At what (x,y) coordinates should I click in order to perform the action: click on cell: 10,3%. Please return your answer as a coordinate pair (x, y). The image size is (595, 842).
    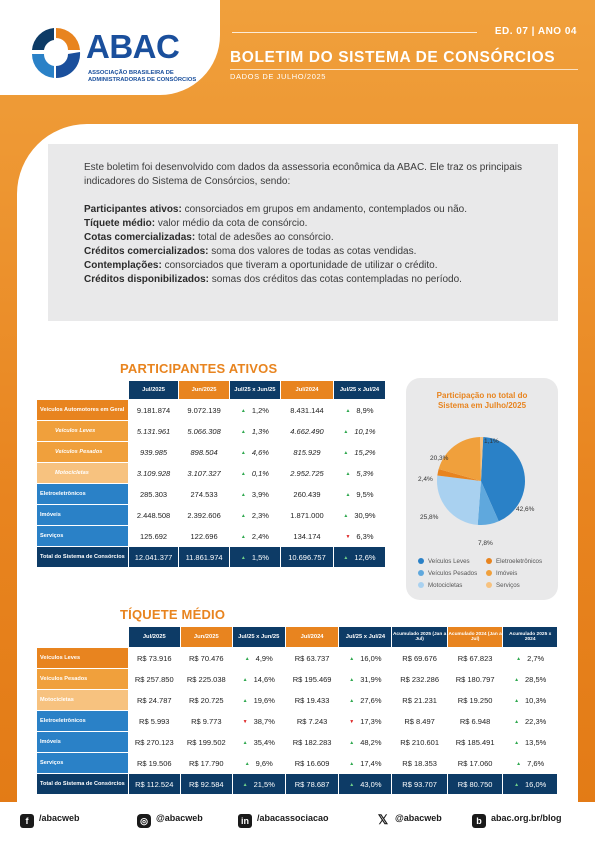
    Looking at the image, I should click on (530, 700).